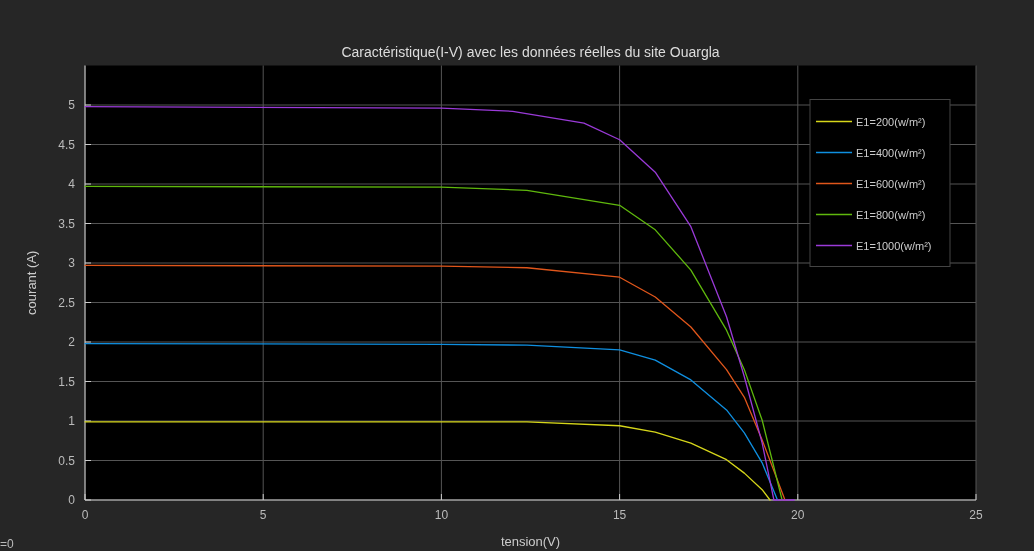 The image size is (1034, 551). I want to click on x-tick-label: 10, so click(441, 515).